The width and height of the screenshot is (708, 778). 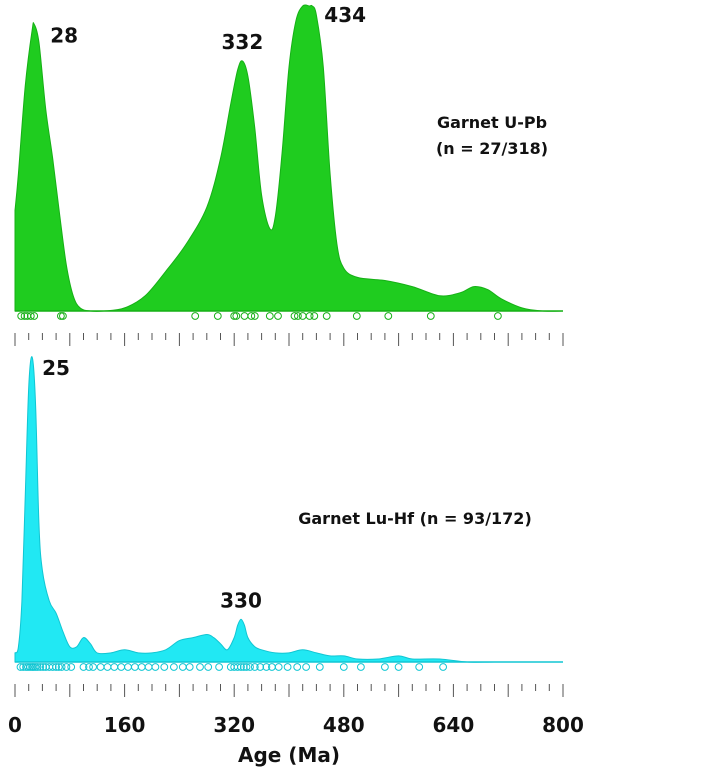 What do you see at coordinates (289, 690) in the screenshot?
I see `garnet-luhf-tick-ruler` at bounding box center [289, 690].